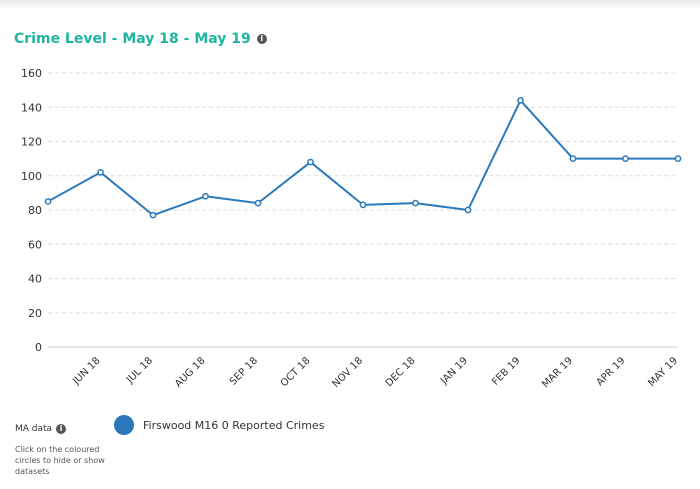 This screenshot has width=700, height=489. What do you see at coordinates (401, 372) in the screenshot?
I see `x-tick-label: DEC 18` at bounding box center [401, 372].